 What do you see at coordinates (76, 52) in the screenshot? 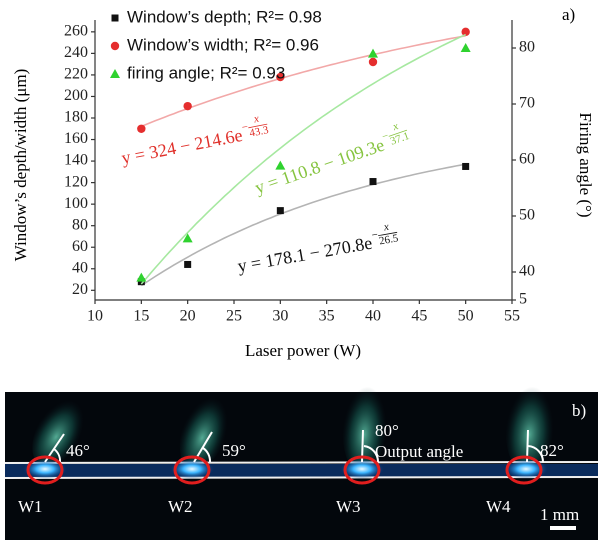
I see `y-tick-label: 240` at bounding box center [76, 52].